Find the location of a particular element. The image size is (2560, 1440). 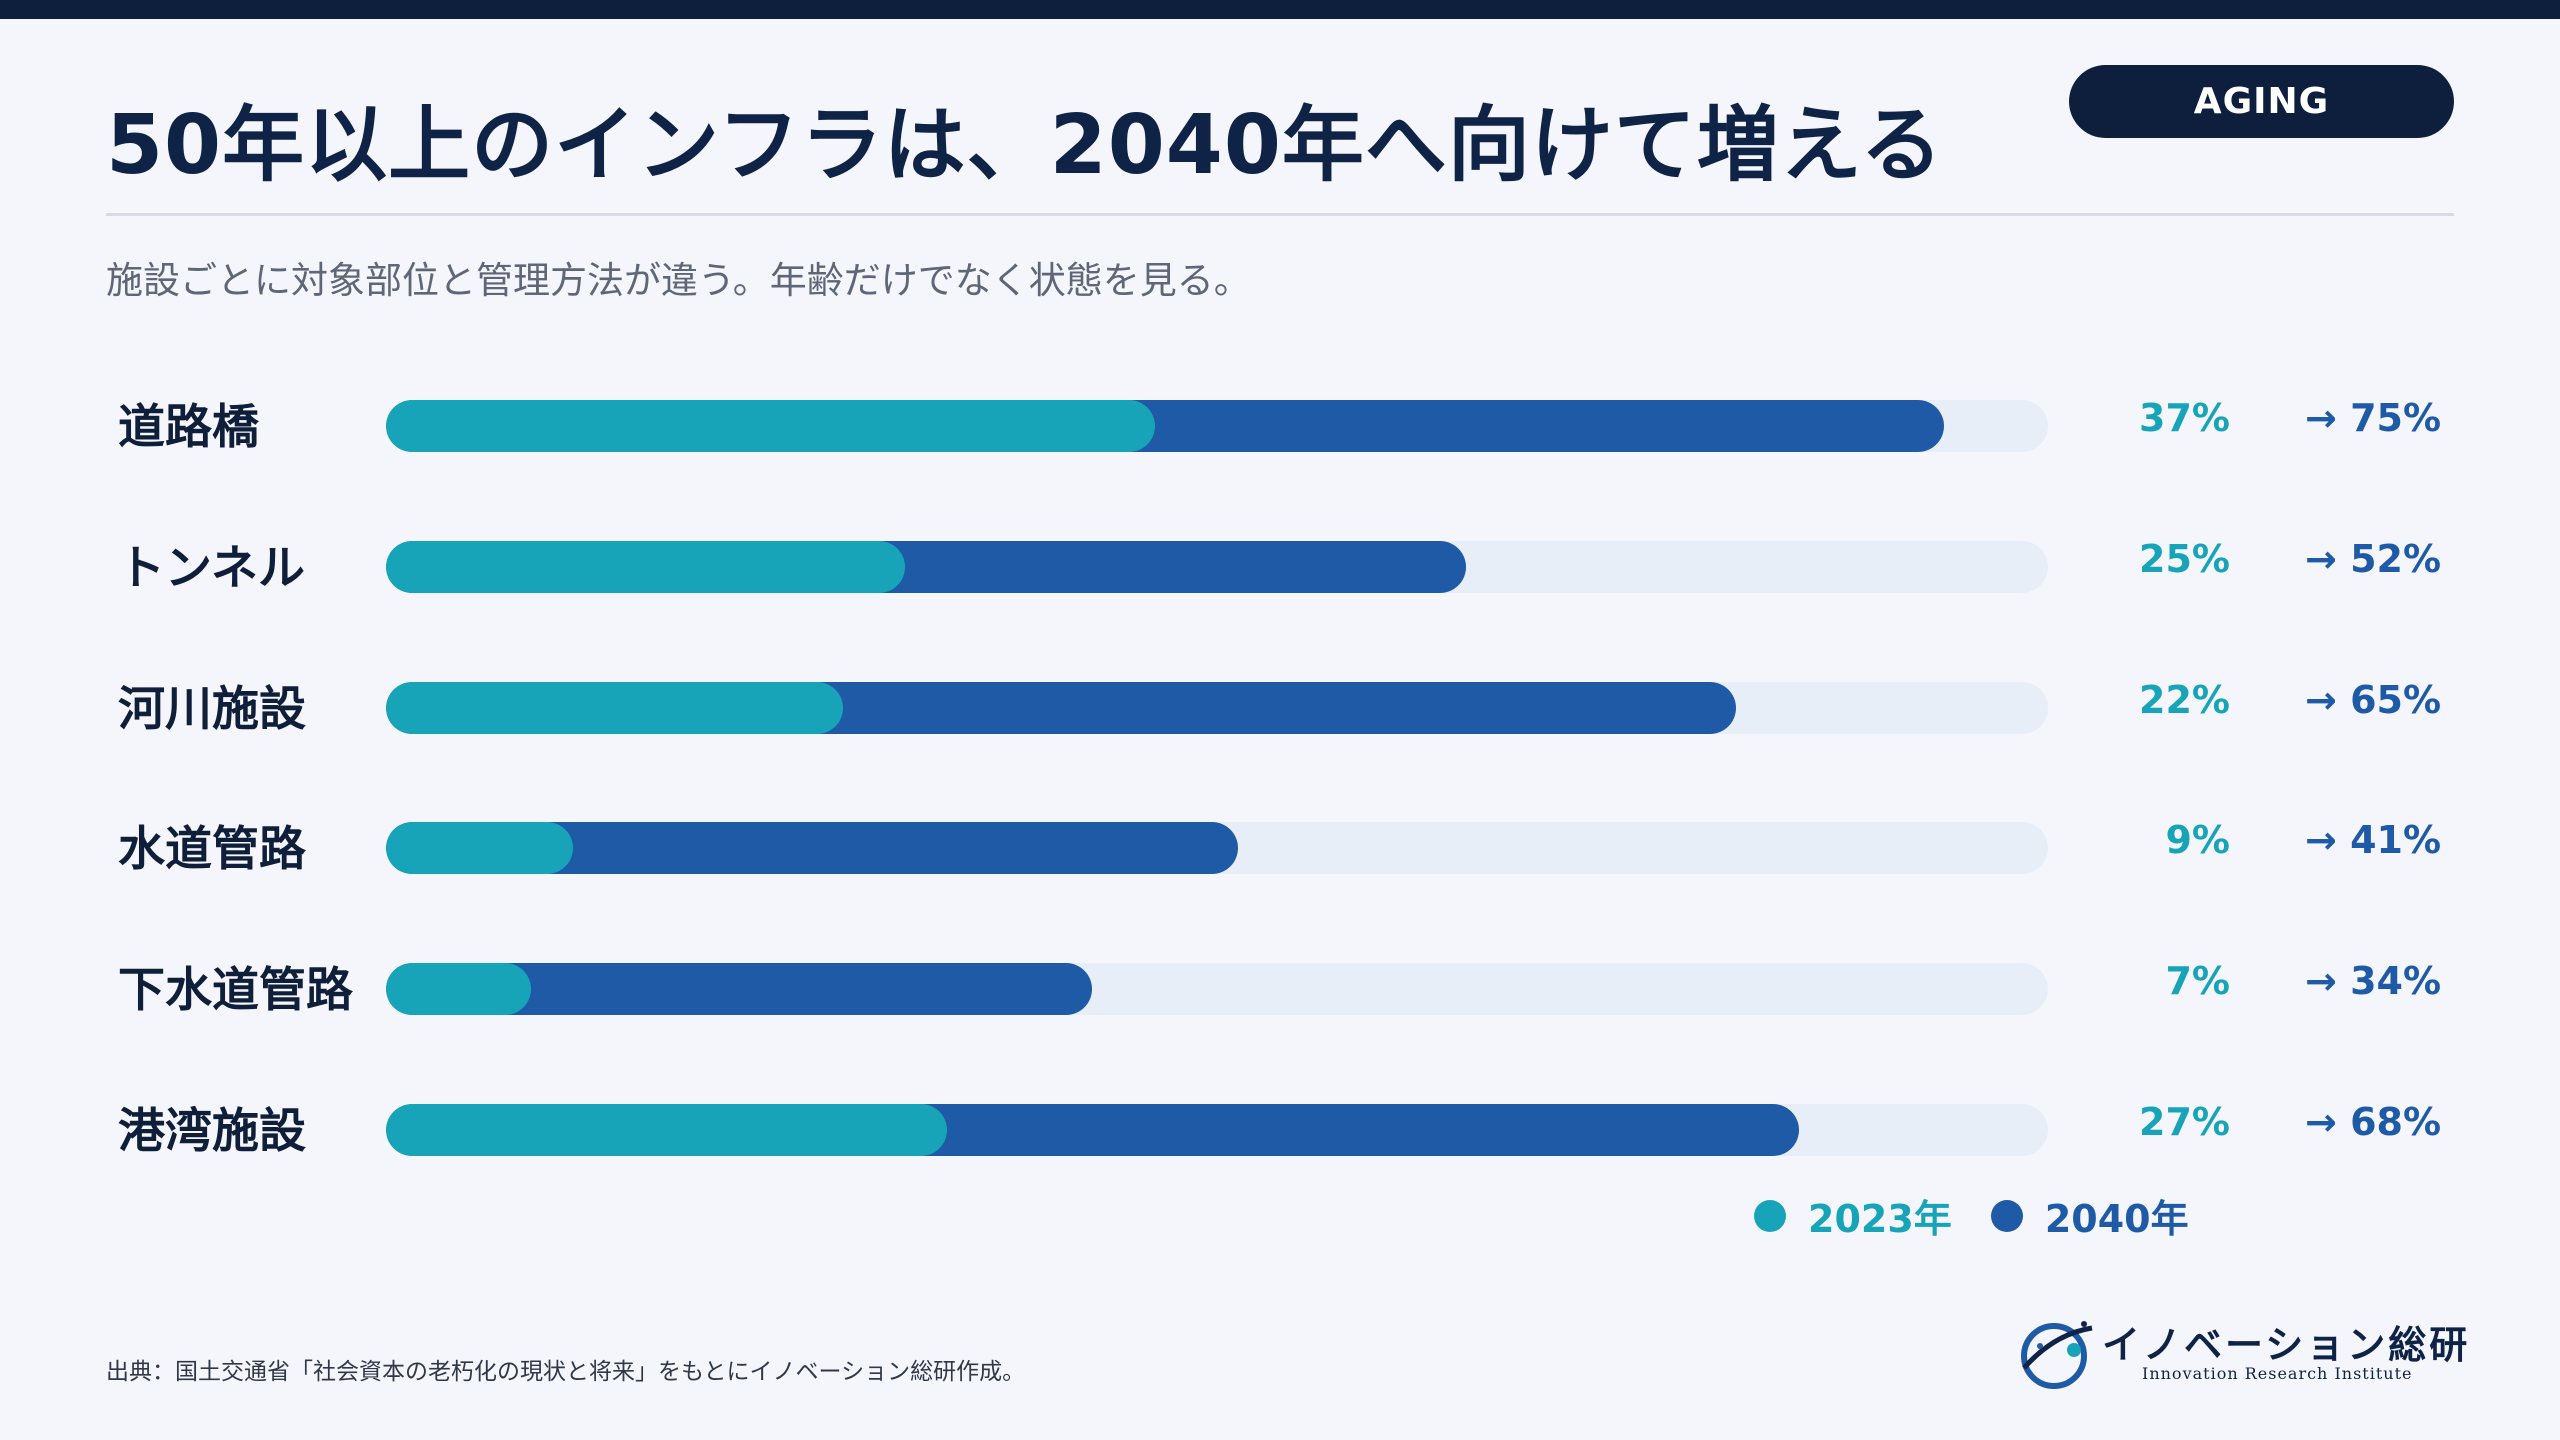

chart-row: 水道管路 9% → 41% is located at coordinates (1280, 838).